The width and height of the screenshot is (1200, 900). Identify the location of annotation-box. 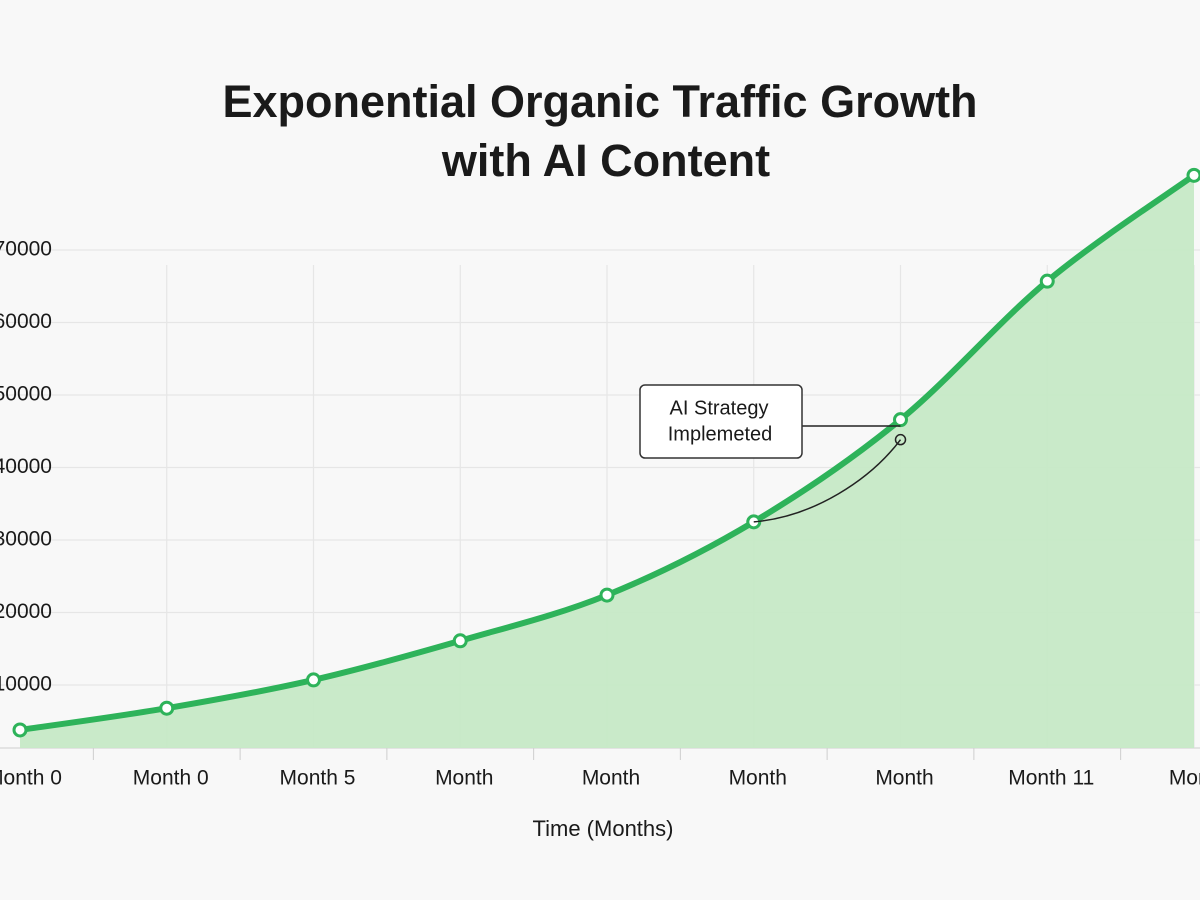
(721, 421).